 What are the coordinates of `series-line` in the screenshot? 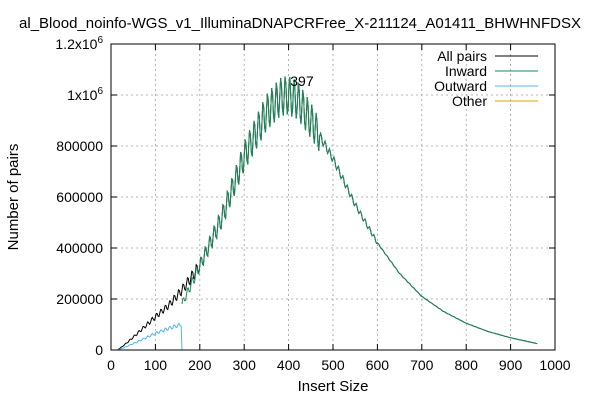 It's located at (150, 336).